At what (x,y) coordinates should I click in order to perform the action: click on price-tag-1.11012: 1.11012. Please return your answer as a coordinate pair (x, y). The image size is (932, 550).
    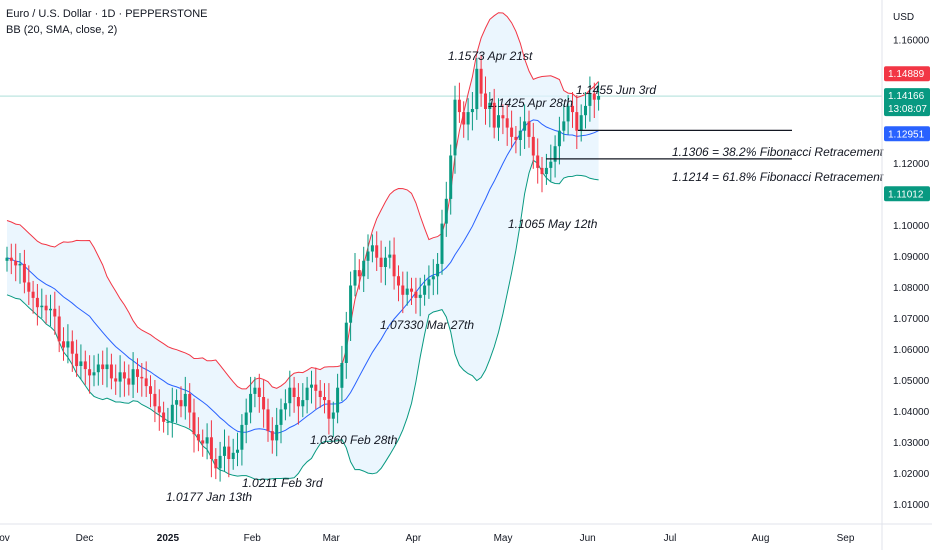
    Looking at the image, I should click on (907, 194).